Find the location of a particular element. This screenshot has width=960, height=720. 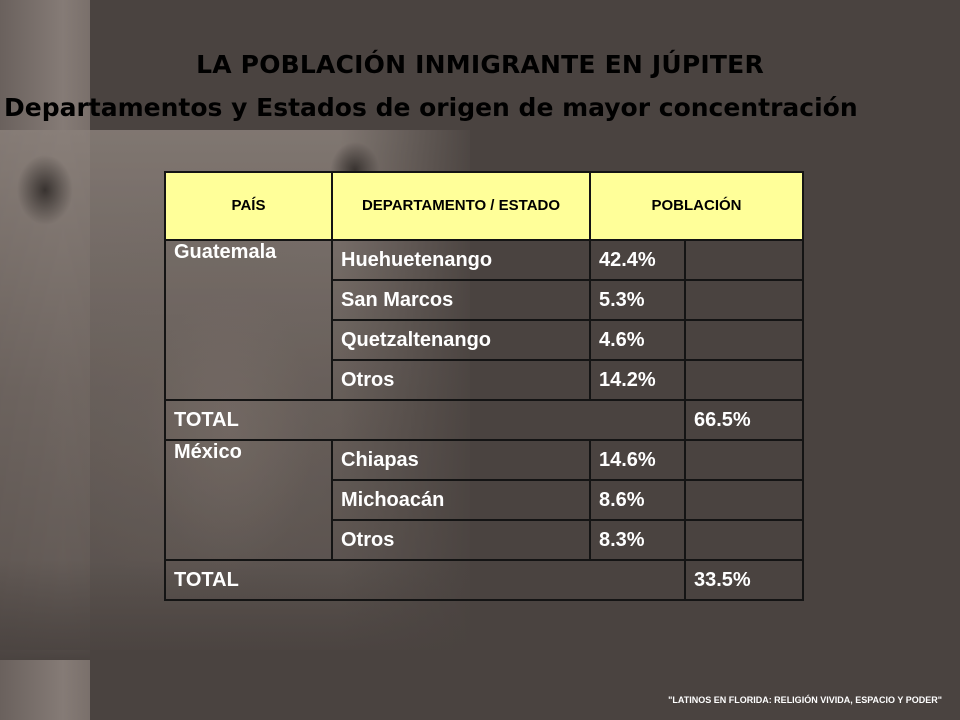

pct-cell: 5.3% is located at coordinates (637, 300).